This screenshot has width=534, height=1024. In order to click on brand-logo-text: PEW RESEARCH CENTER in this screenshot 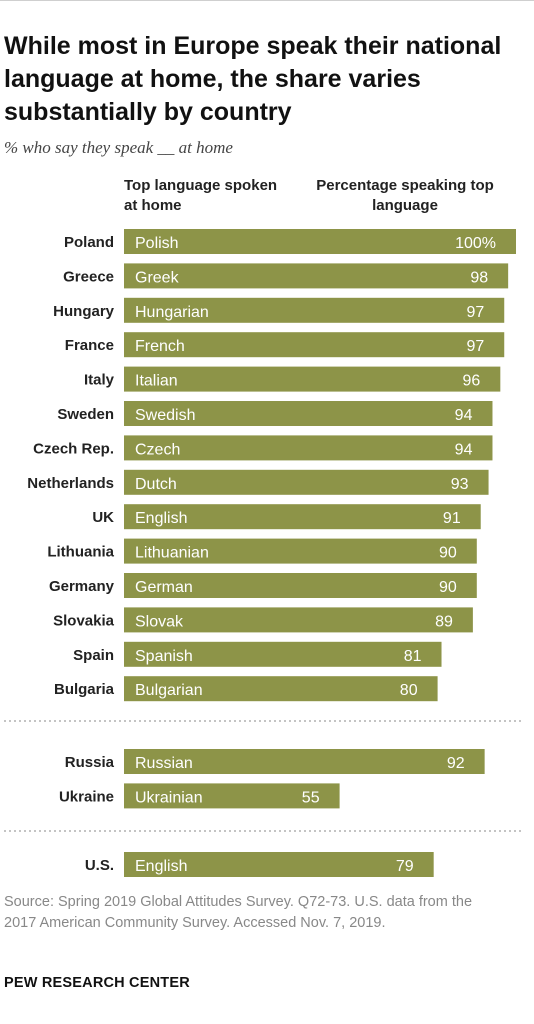, I will do `click(97, 983)`.